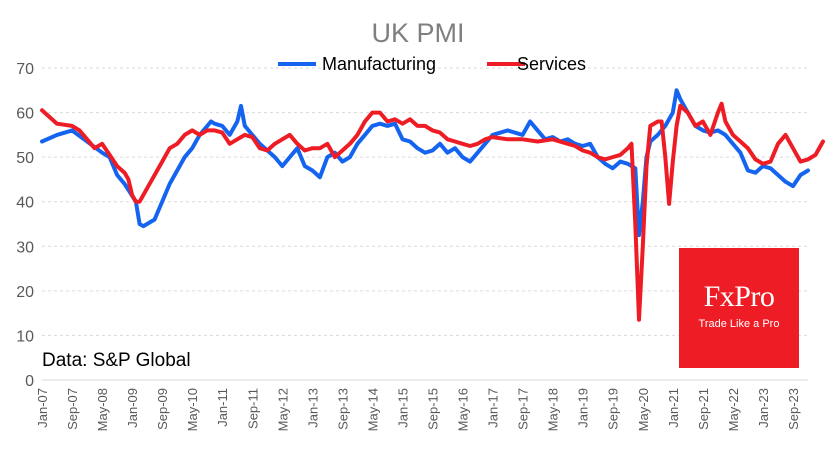 The width and height of the screenshot is (836, 471). Describe the element at coordinates (116, 360) in the screenshot. I see `data-source-note: Data: S&P Global` at that location.